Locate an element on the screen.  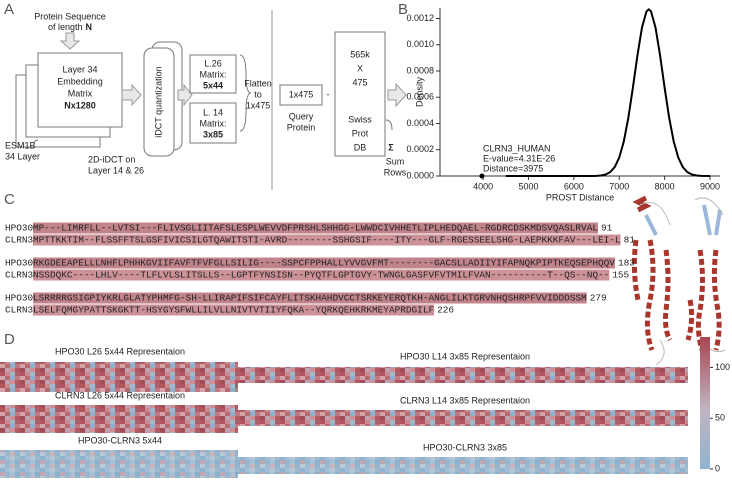
heatmap-title: HPO30 L26 5x44 Representaion is located at coordinates (120, 351).